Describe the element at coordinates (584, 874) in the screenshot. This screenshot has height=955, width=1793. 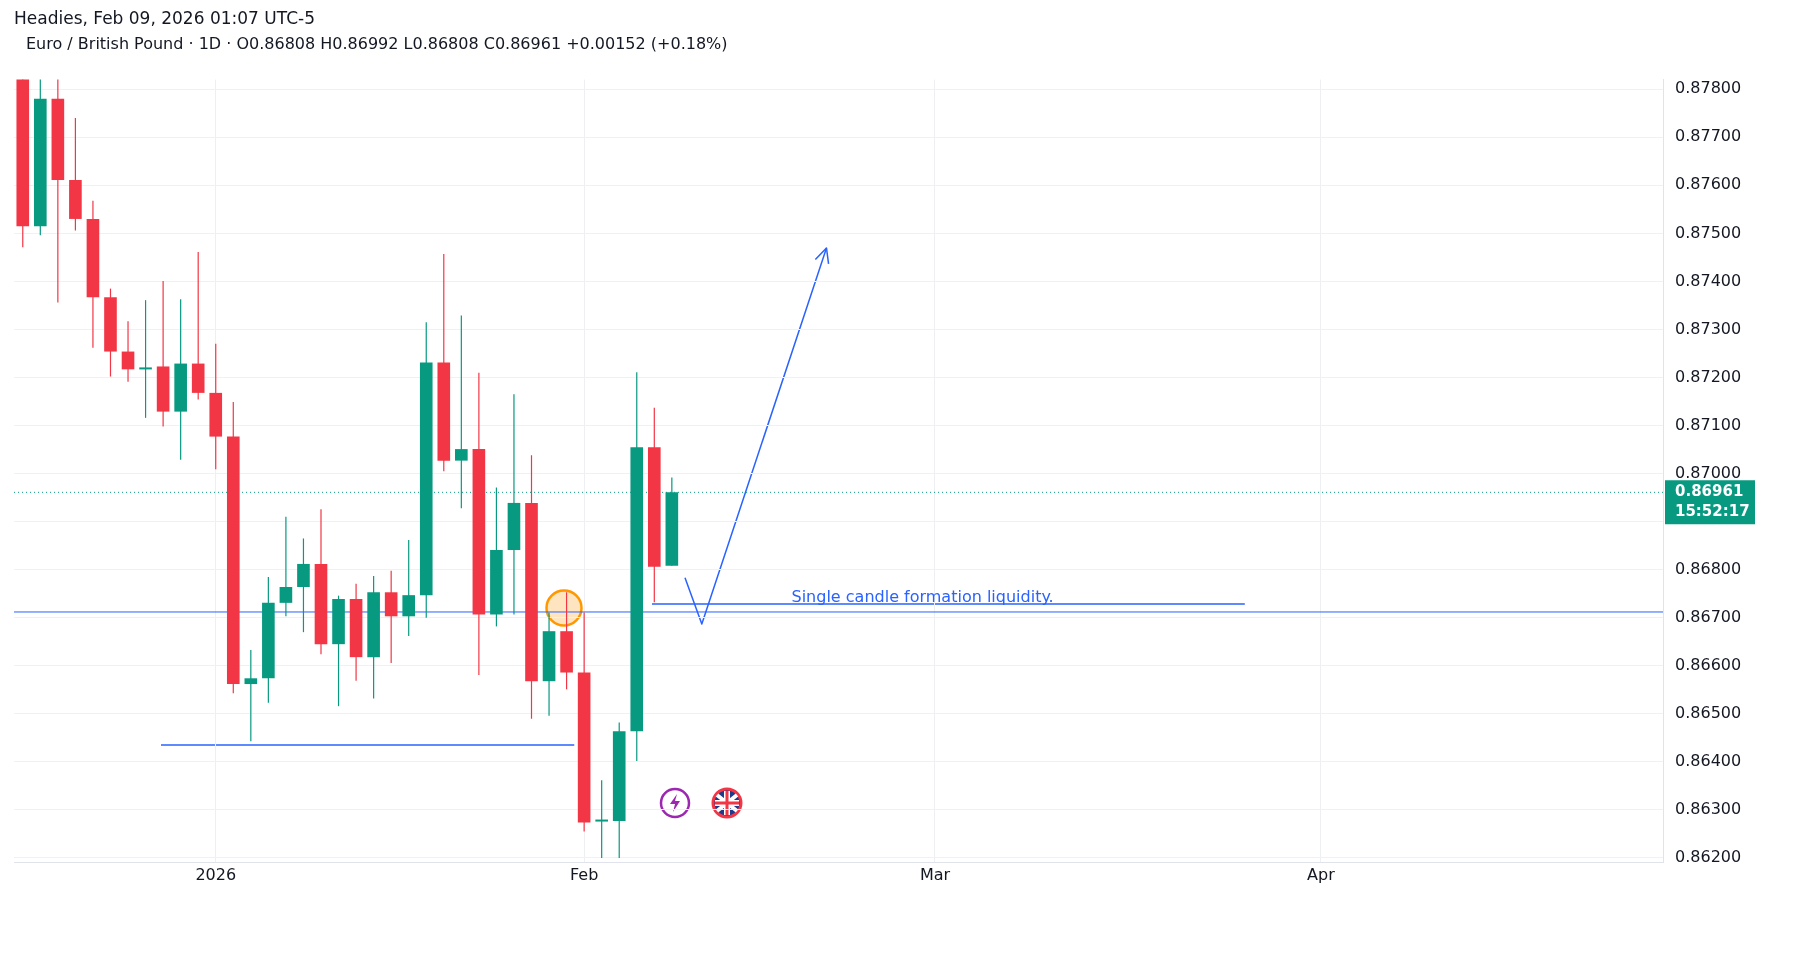
I see `x-tick-label: Feb` at that location.